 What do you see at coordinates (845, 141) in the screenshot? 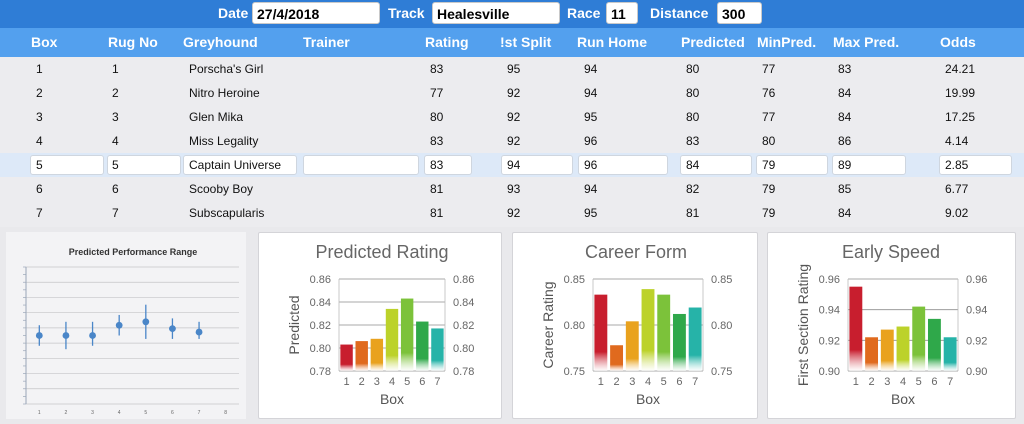
I see `max-pred-cell: 86` at bounding box center [845, 141].